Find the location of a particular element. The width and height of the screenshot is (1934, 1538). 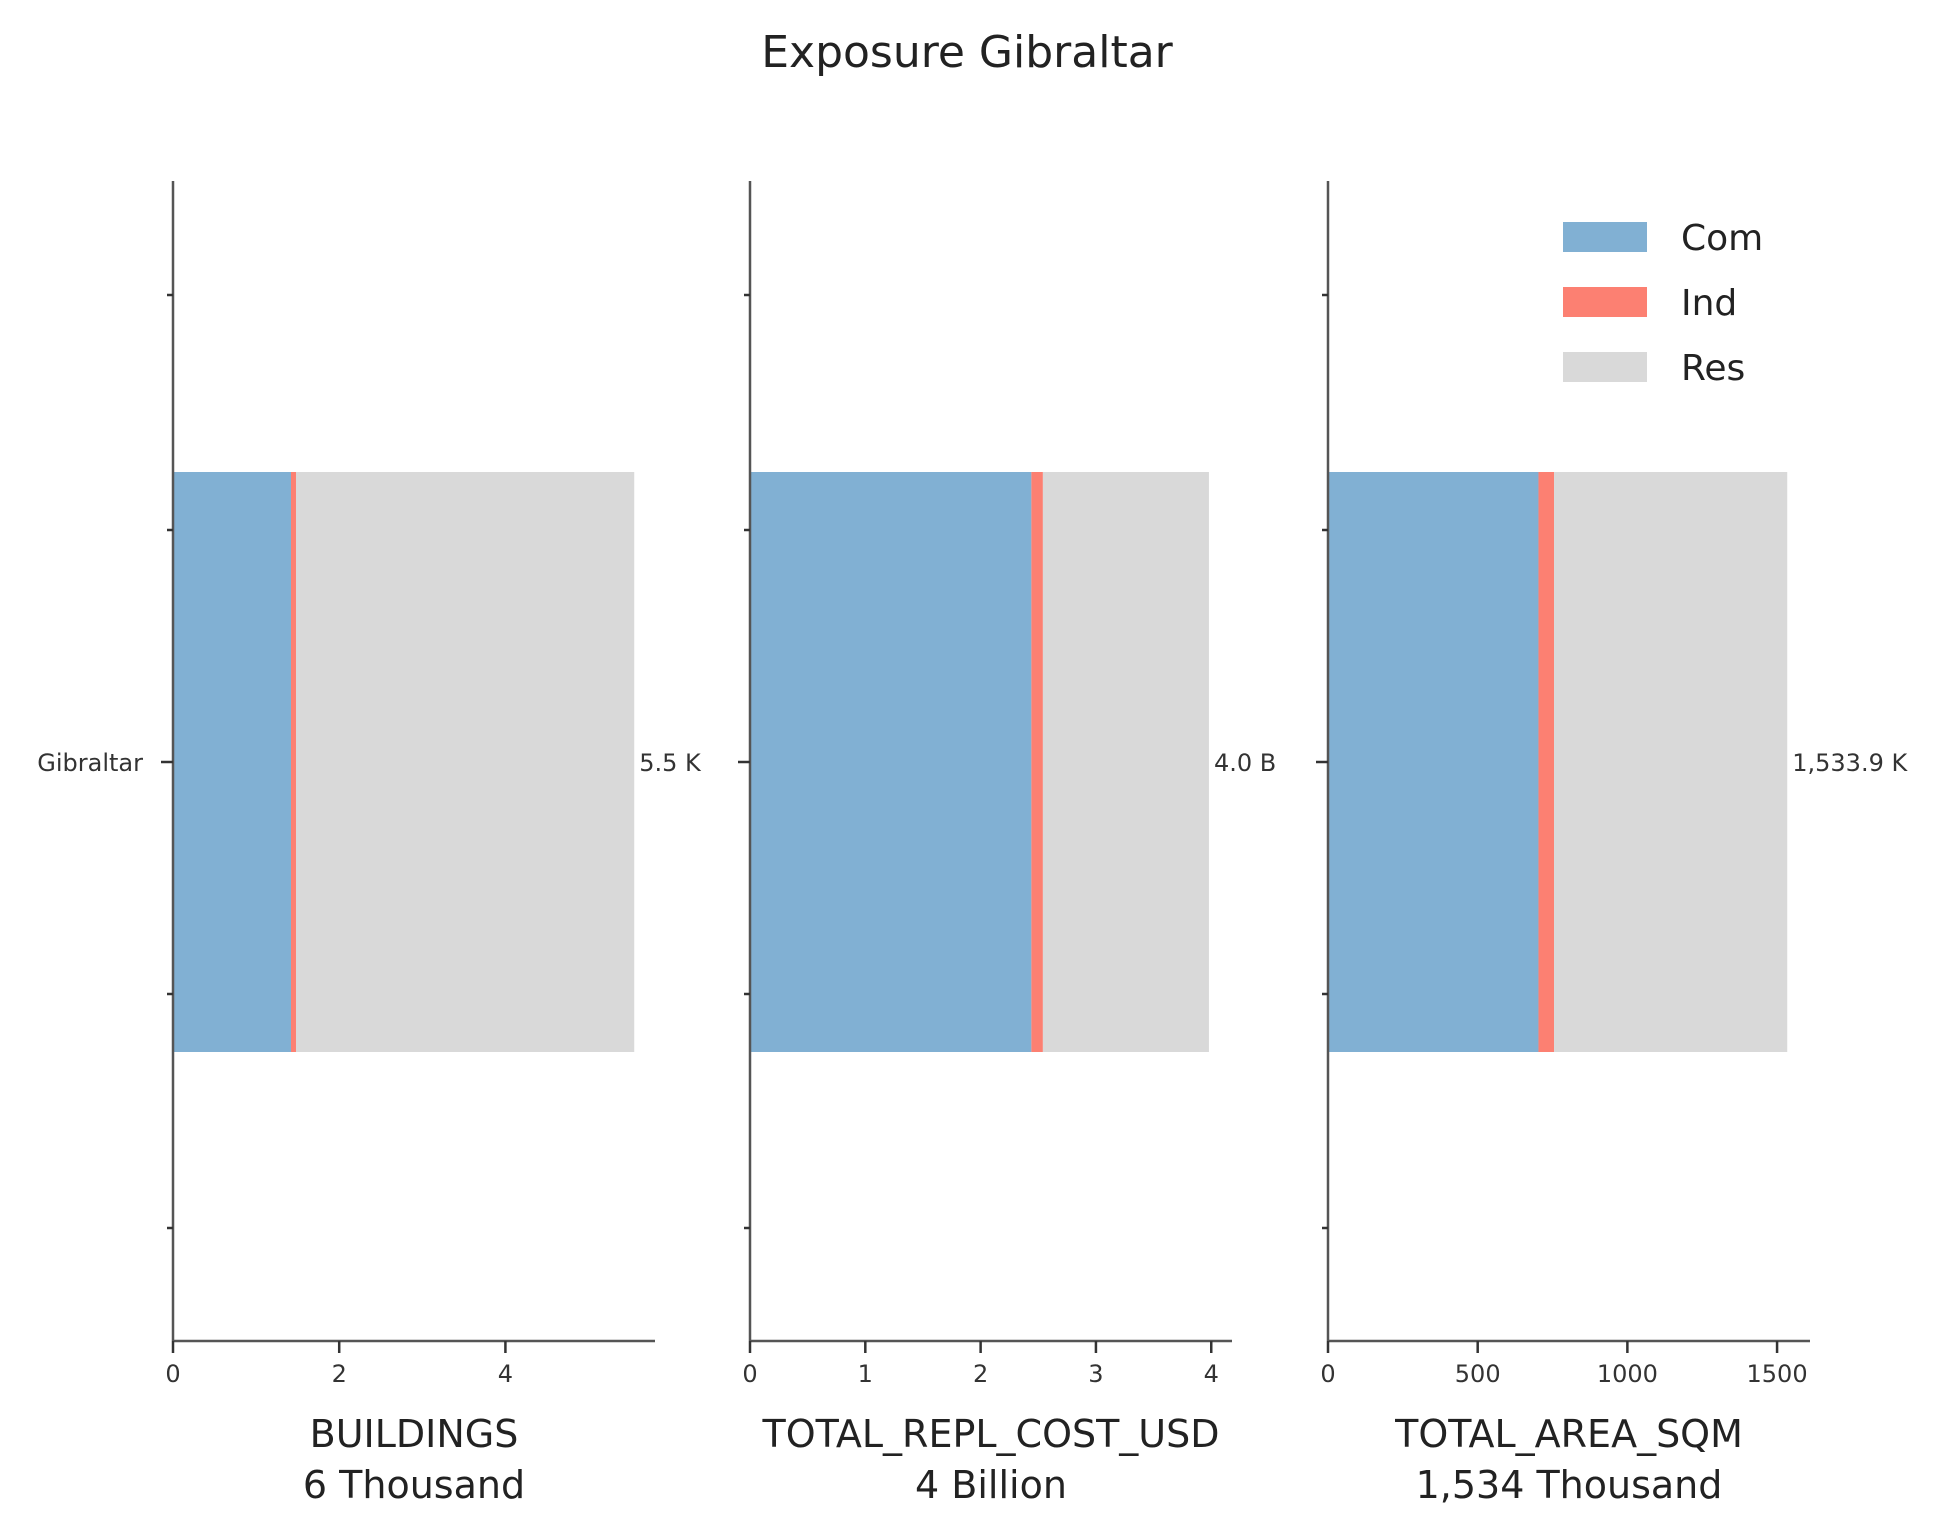

x-axis-sublabel: 4 Billion is located at coordinates (991, 1485).